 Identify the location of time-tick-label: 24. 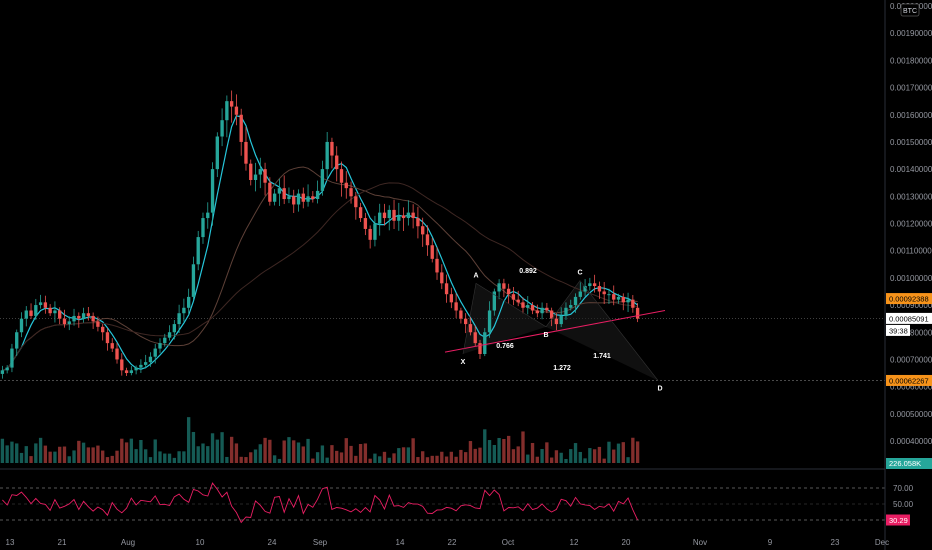
(272, 542).